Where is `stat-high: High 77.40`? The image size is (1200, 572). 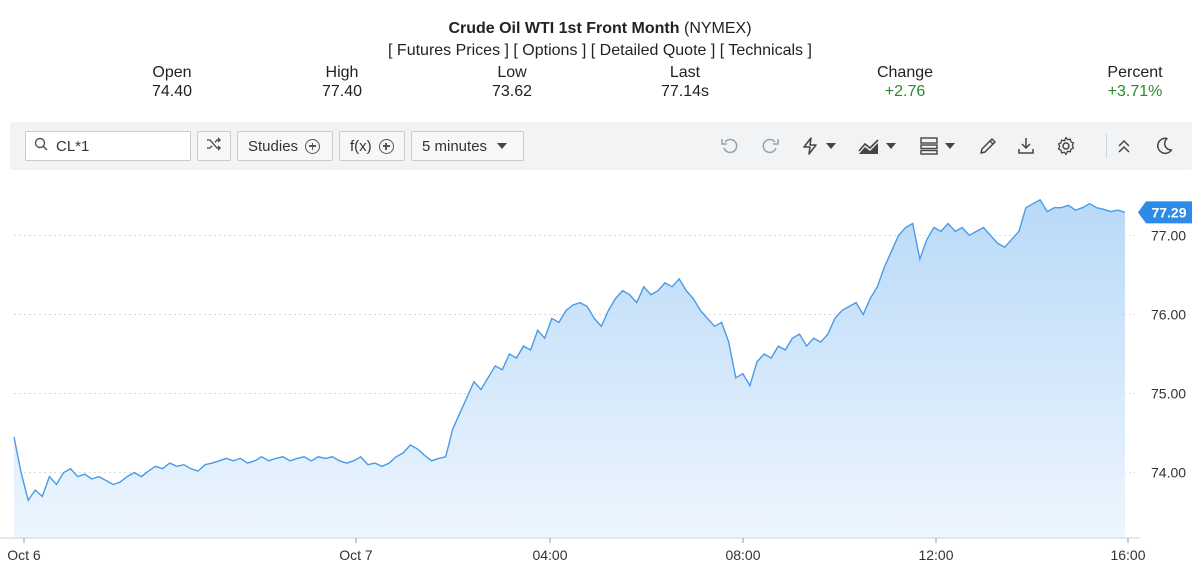 stat-high: High 77.40 is located at coordinates (342, 82).